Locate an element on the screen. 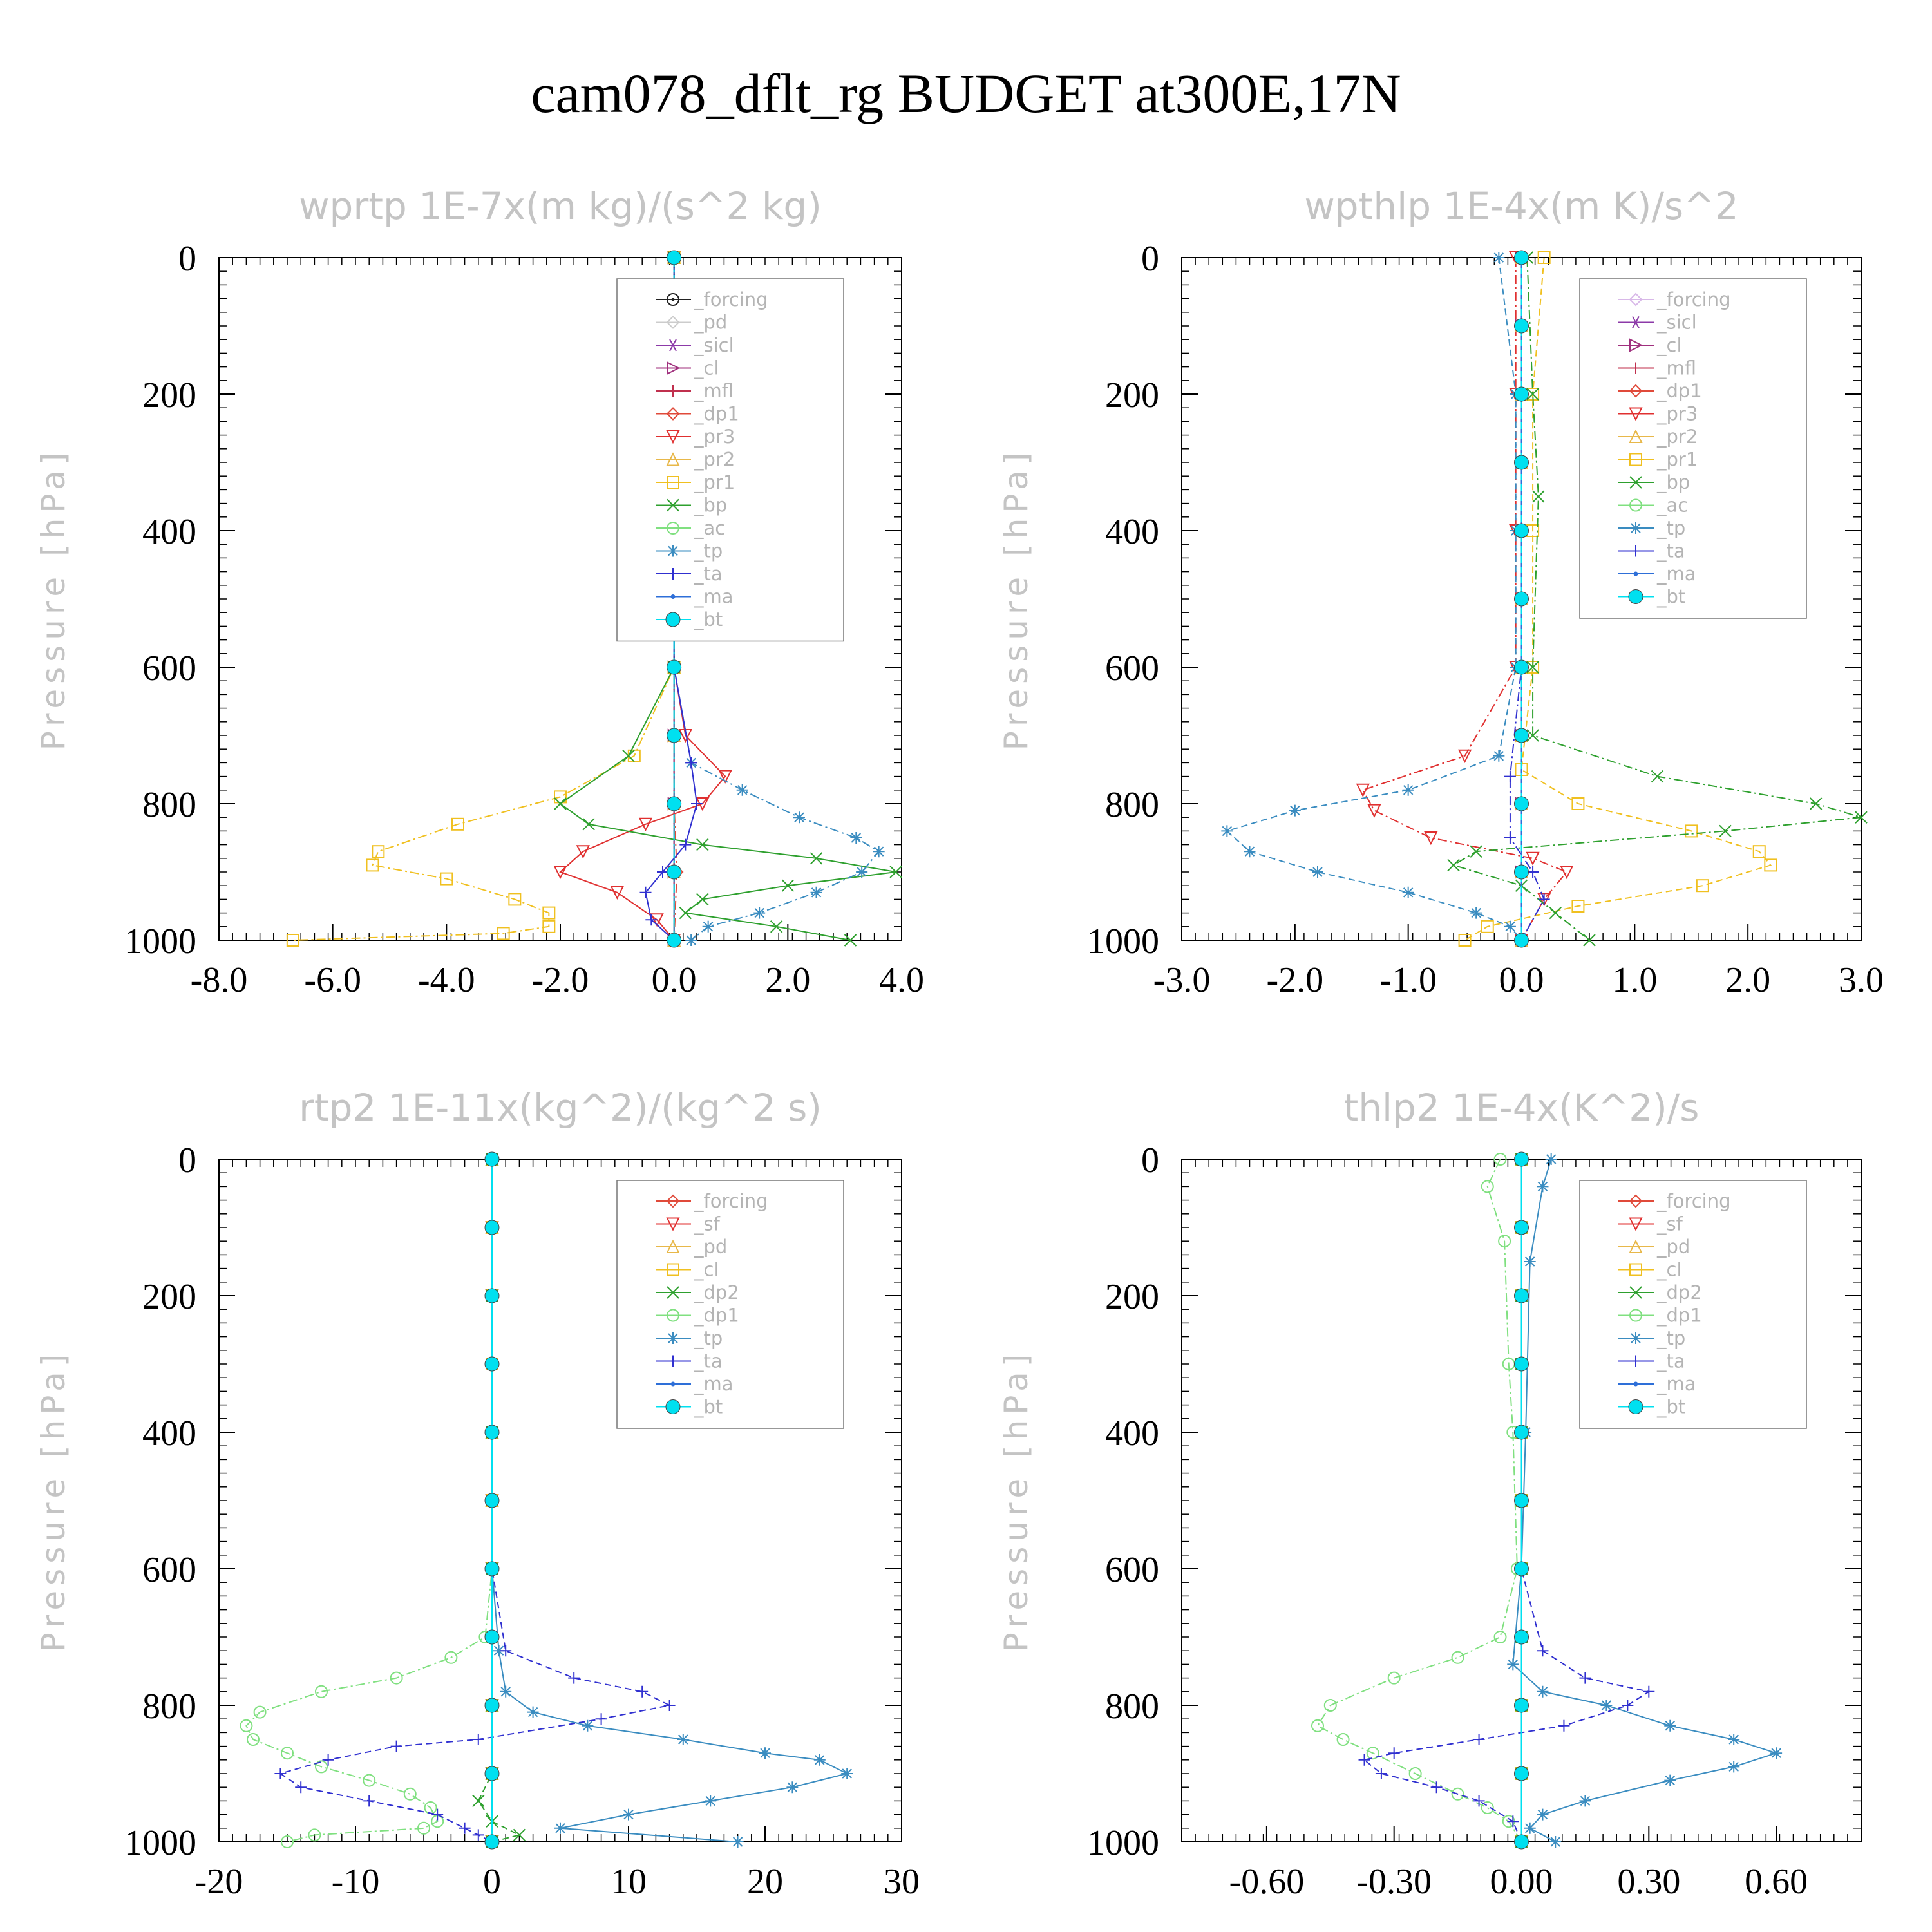  y-tick-label: 800 is located at coordinates (169, 1707).